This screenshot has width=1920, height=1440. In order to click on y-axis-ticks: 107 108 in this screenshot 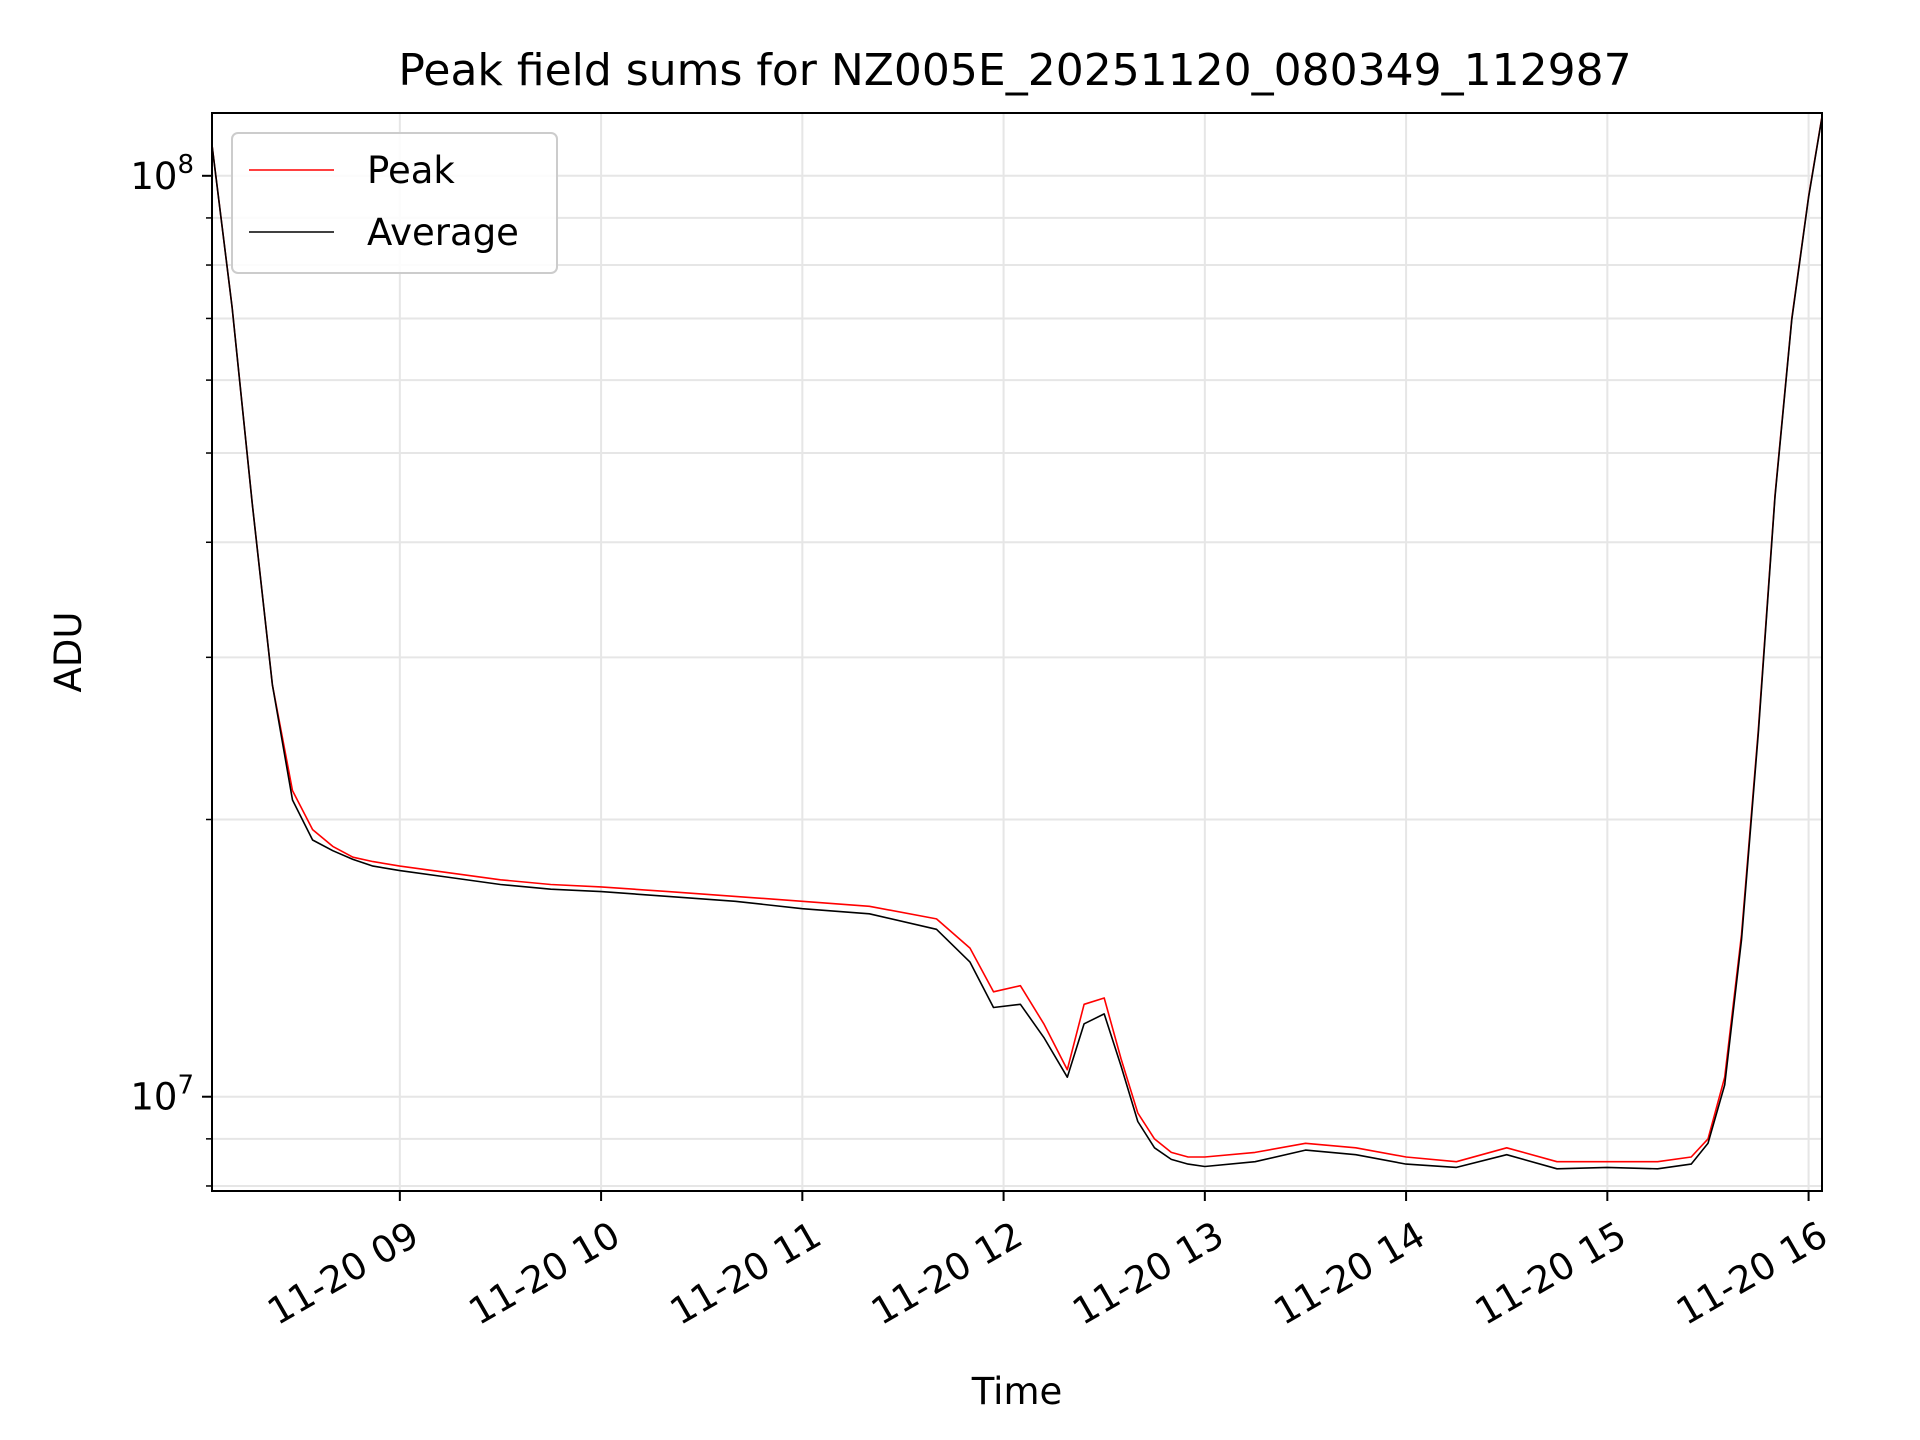, I will do `click(171, 668)`.